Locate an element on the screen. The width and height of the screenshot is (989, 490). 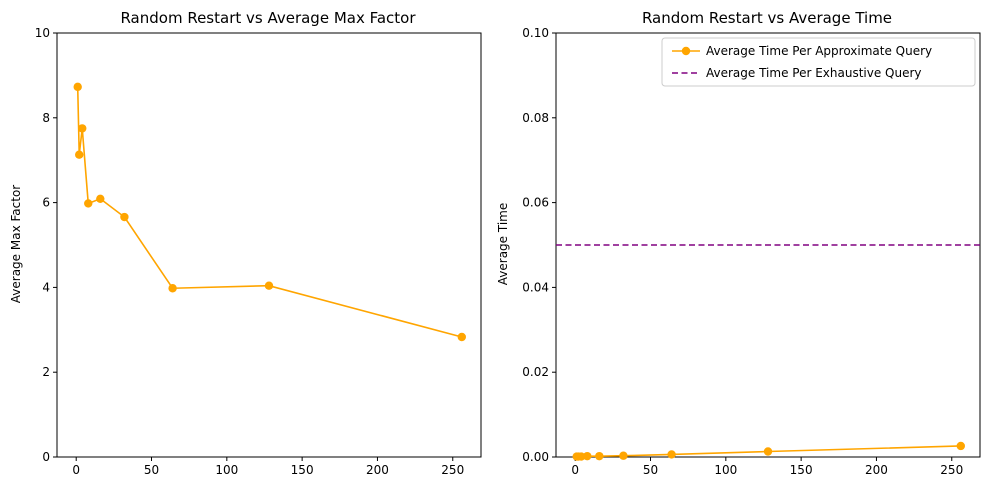
y-tick-label: 6 is located at coordinates (46, 203).